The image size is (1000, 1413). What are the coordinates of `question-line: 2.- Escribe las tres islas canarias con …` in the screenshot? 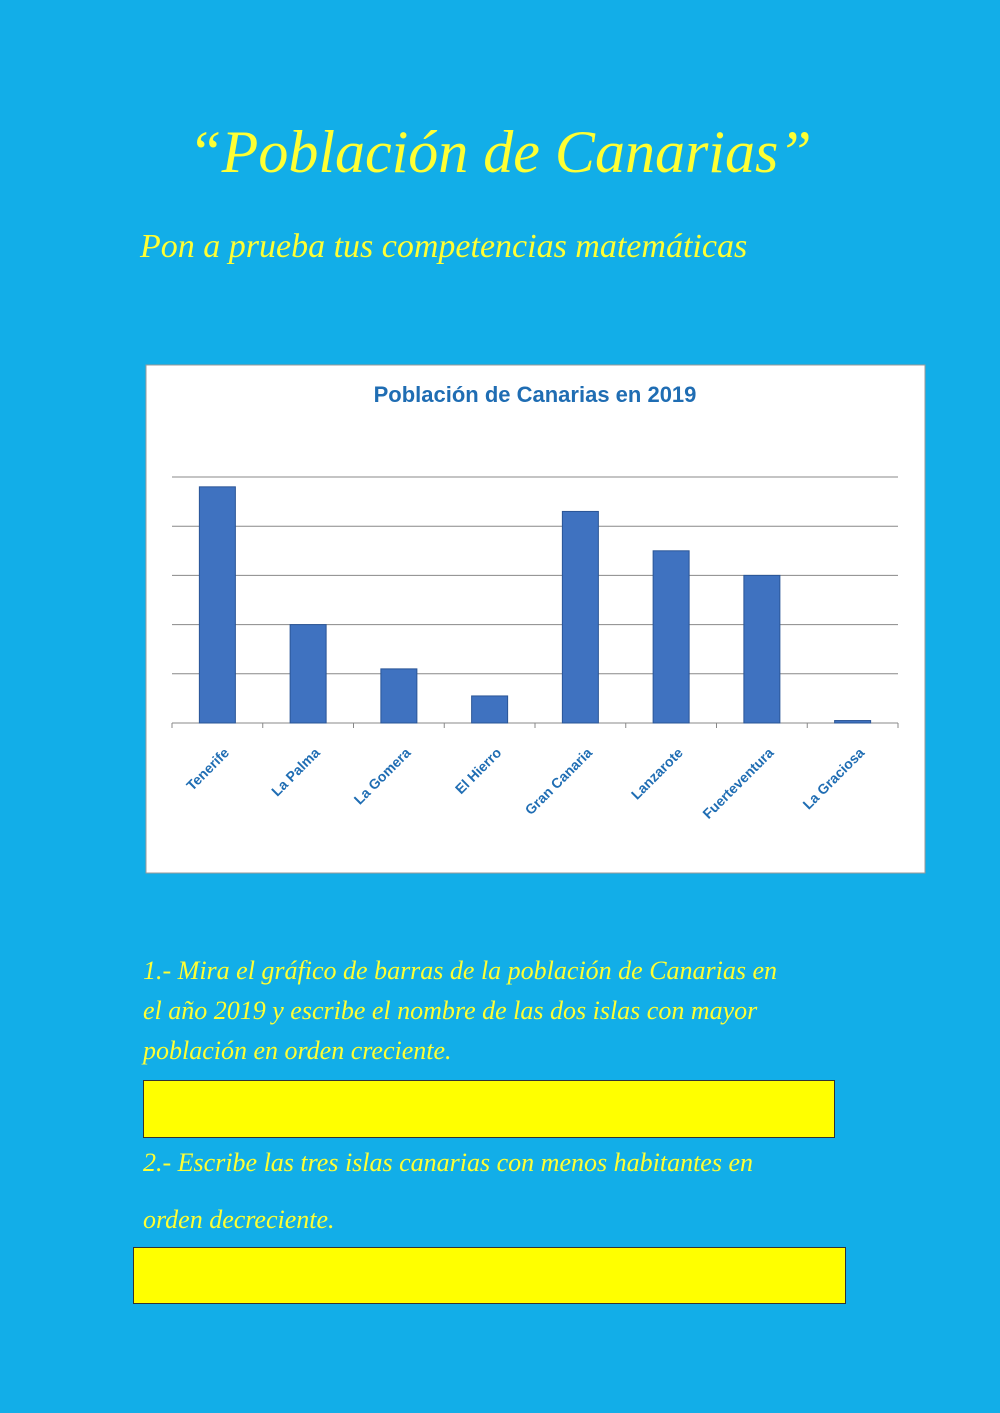 It's located at (448, 1162).